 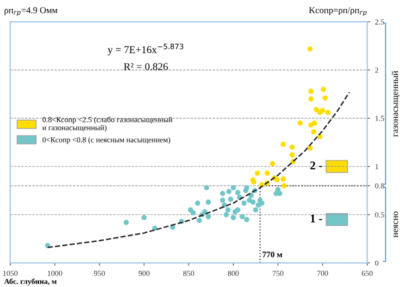 I want to click on chart-title: ρп$_{гр}$=4.9 Омм, so click(x=31, y=11).